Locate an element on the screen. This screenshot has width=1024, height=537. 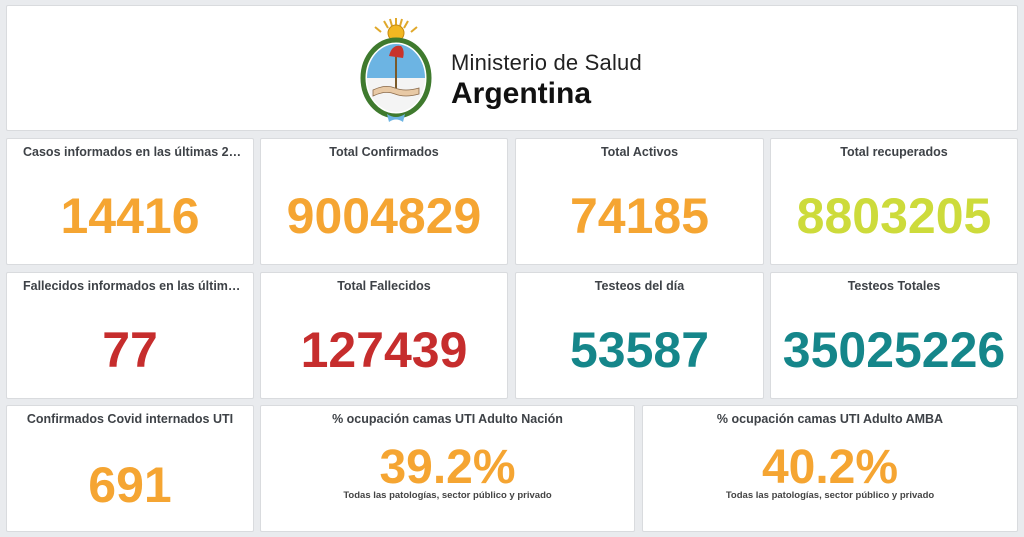
kpi-icu-covid: Confirmados Covid internados UTI 691 is located at coordinates (130, 468).